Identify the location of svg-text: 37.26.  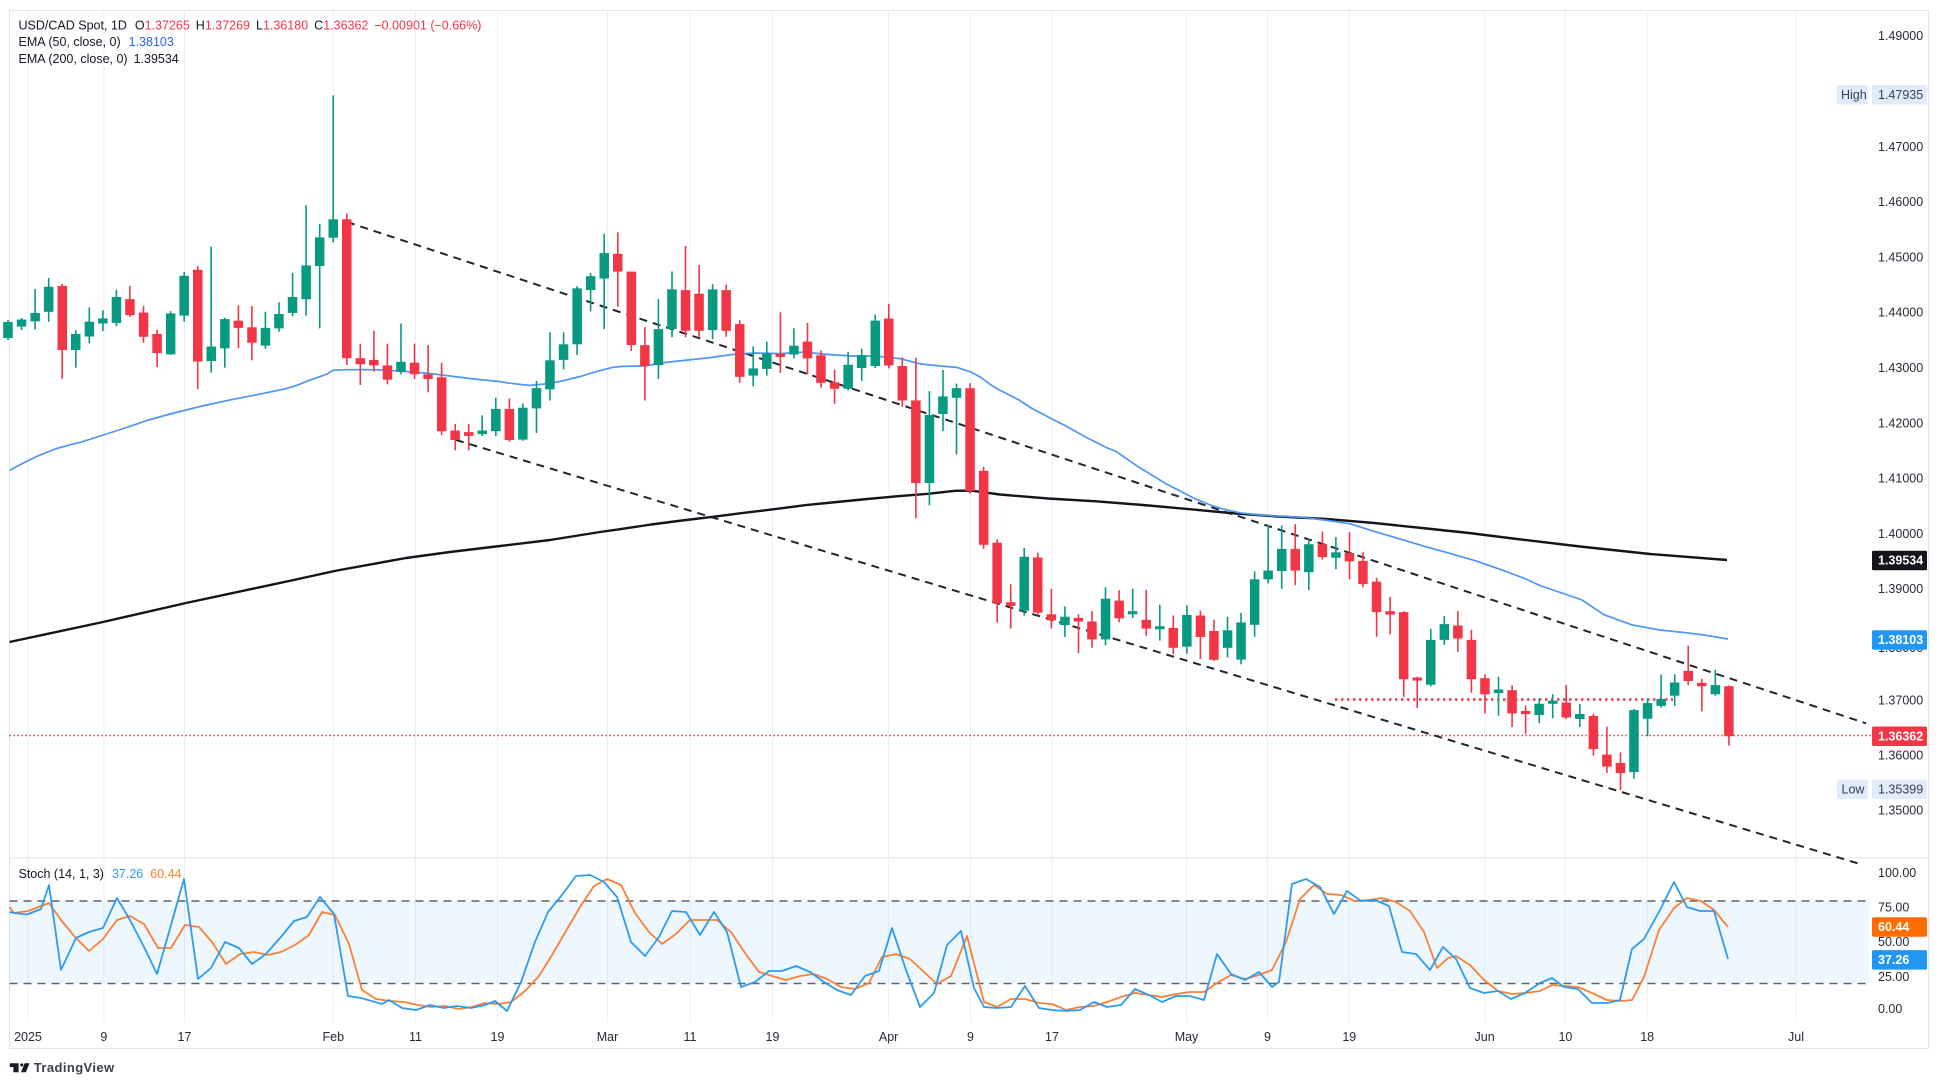
(1893, 960).